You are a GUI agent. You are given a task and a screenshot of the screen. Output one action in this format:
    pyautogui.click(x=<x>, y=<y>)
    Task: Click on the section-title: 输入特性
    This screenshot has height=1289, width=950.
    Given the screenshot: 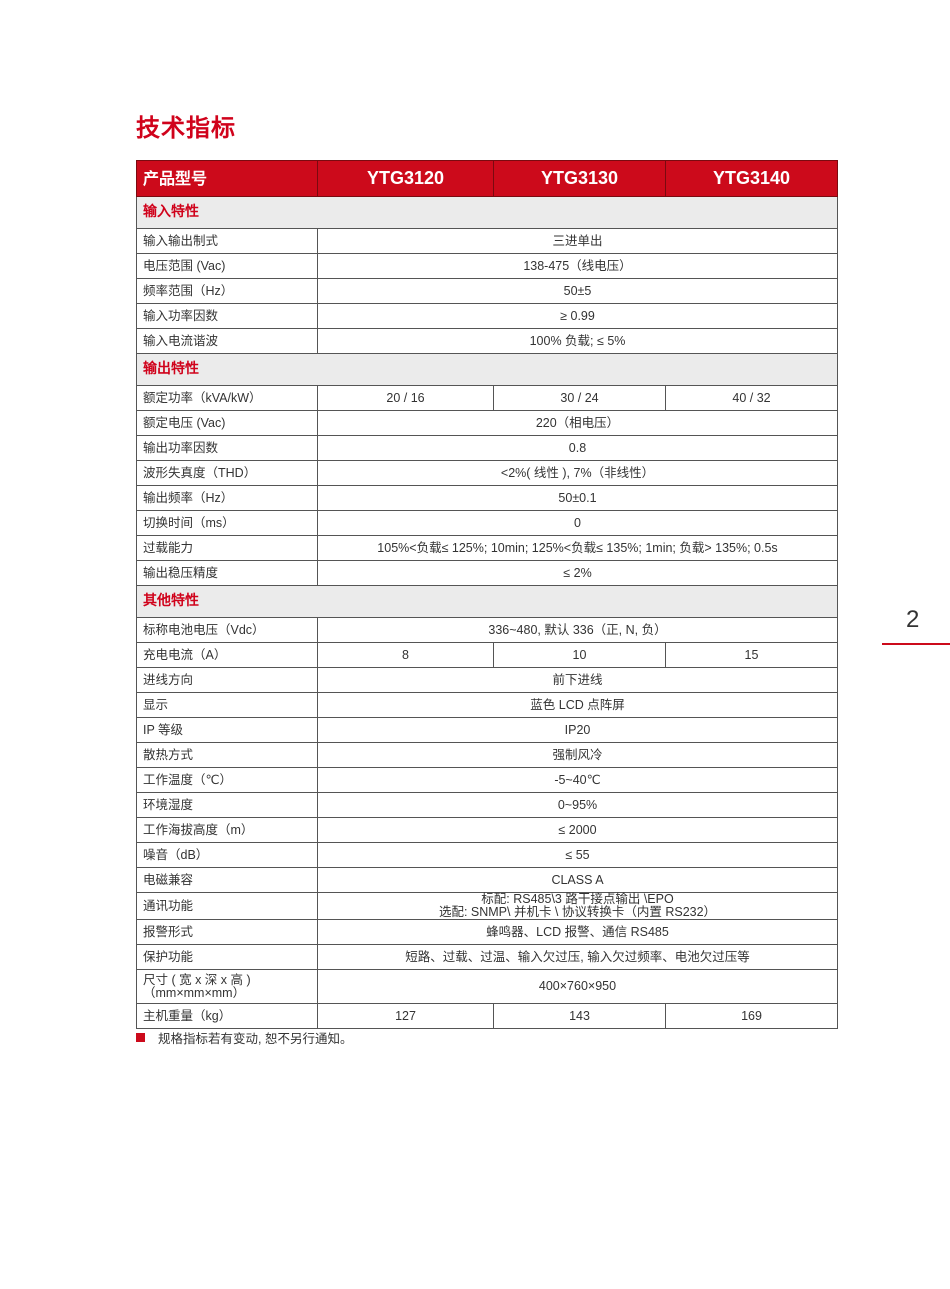 What is the action you would take?
    pyautogui.click(x=487, y=212)
    